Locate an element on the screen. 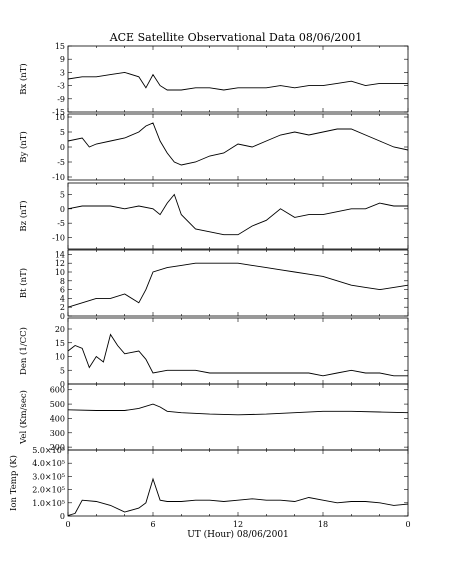  y-tick-label: 4.0×10⁵ is located at coordinates (48, 463).